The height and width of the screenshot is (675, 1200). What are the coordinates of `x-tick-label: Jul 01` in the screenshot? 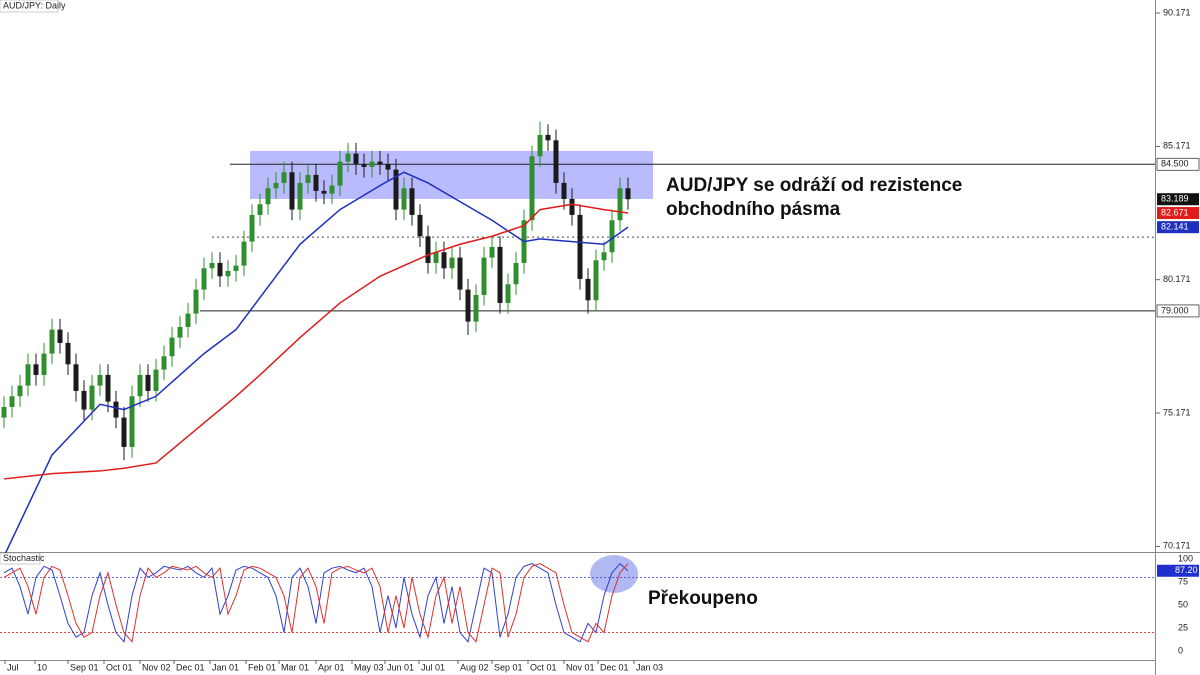 It's located at (433, 667).